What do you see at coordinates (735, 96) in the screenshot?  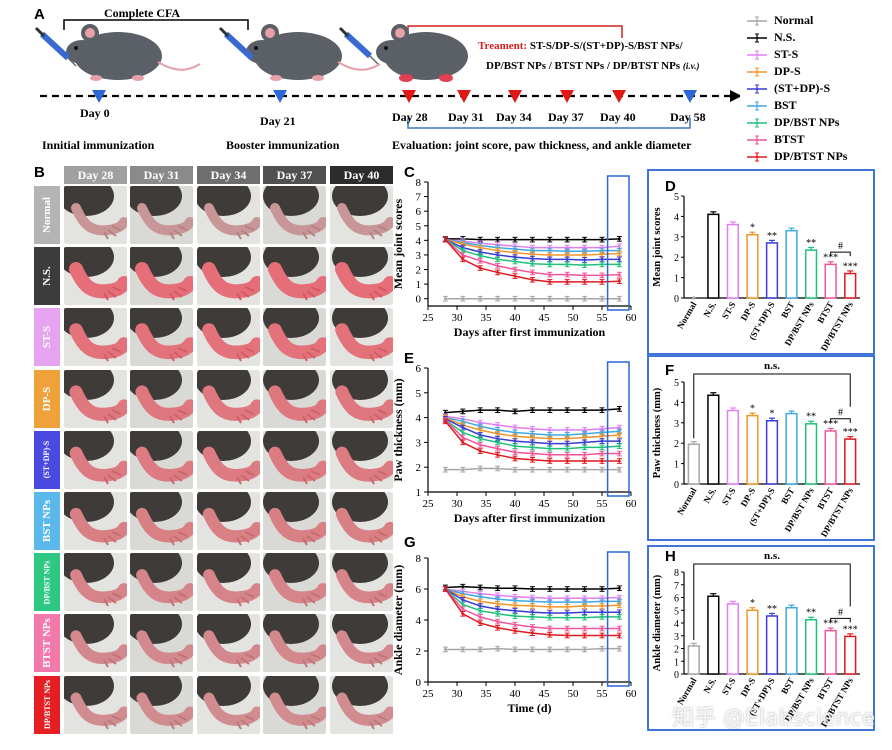 I see `timeline-arrowhead` at bounding box center [735, 96].